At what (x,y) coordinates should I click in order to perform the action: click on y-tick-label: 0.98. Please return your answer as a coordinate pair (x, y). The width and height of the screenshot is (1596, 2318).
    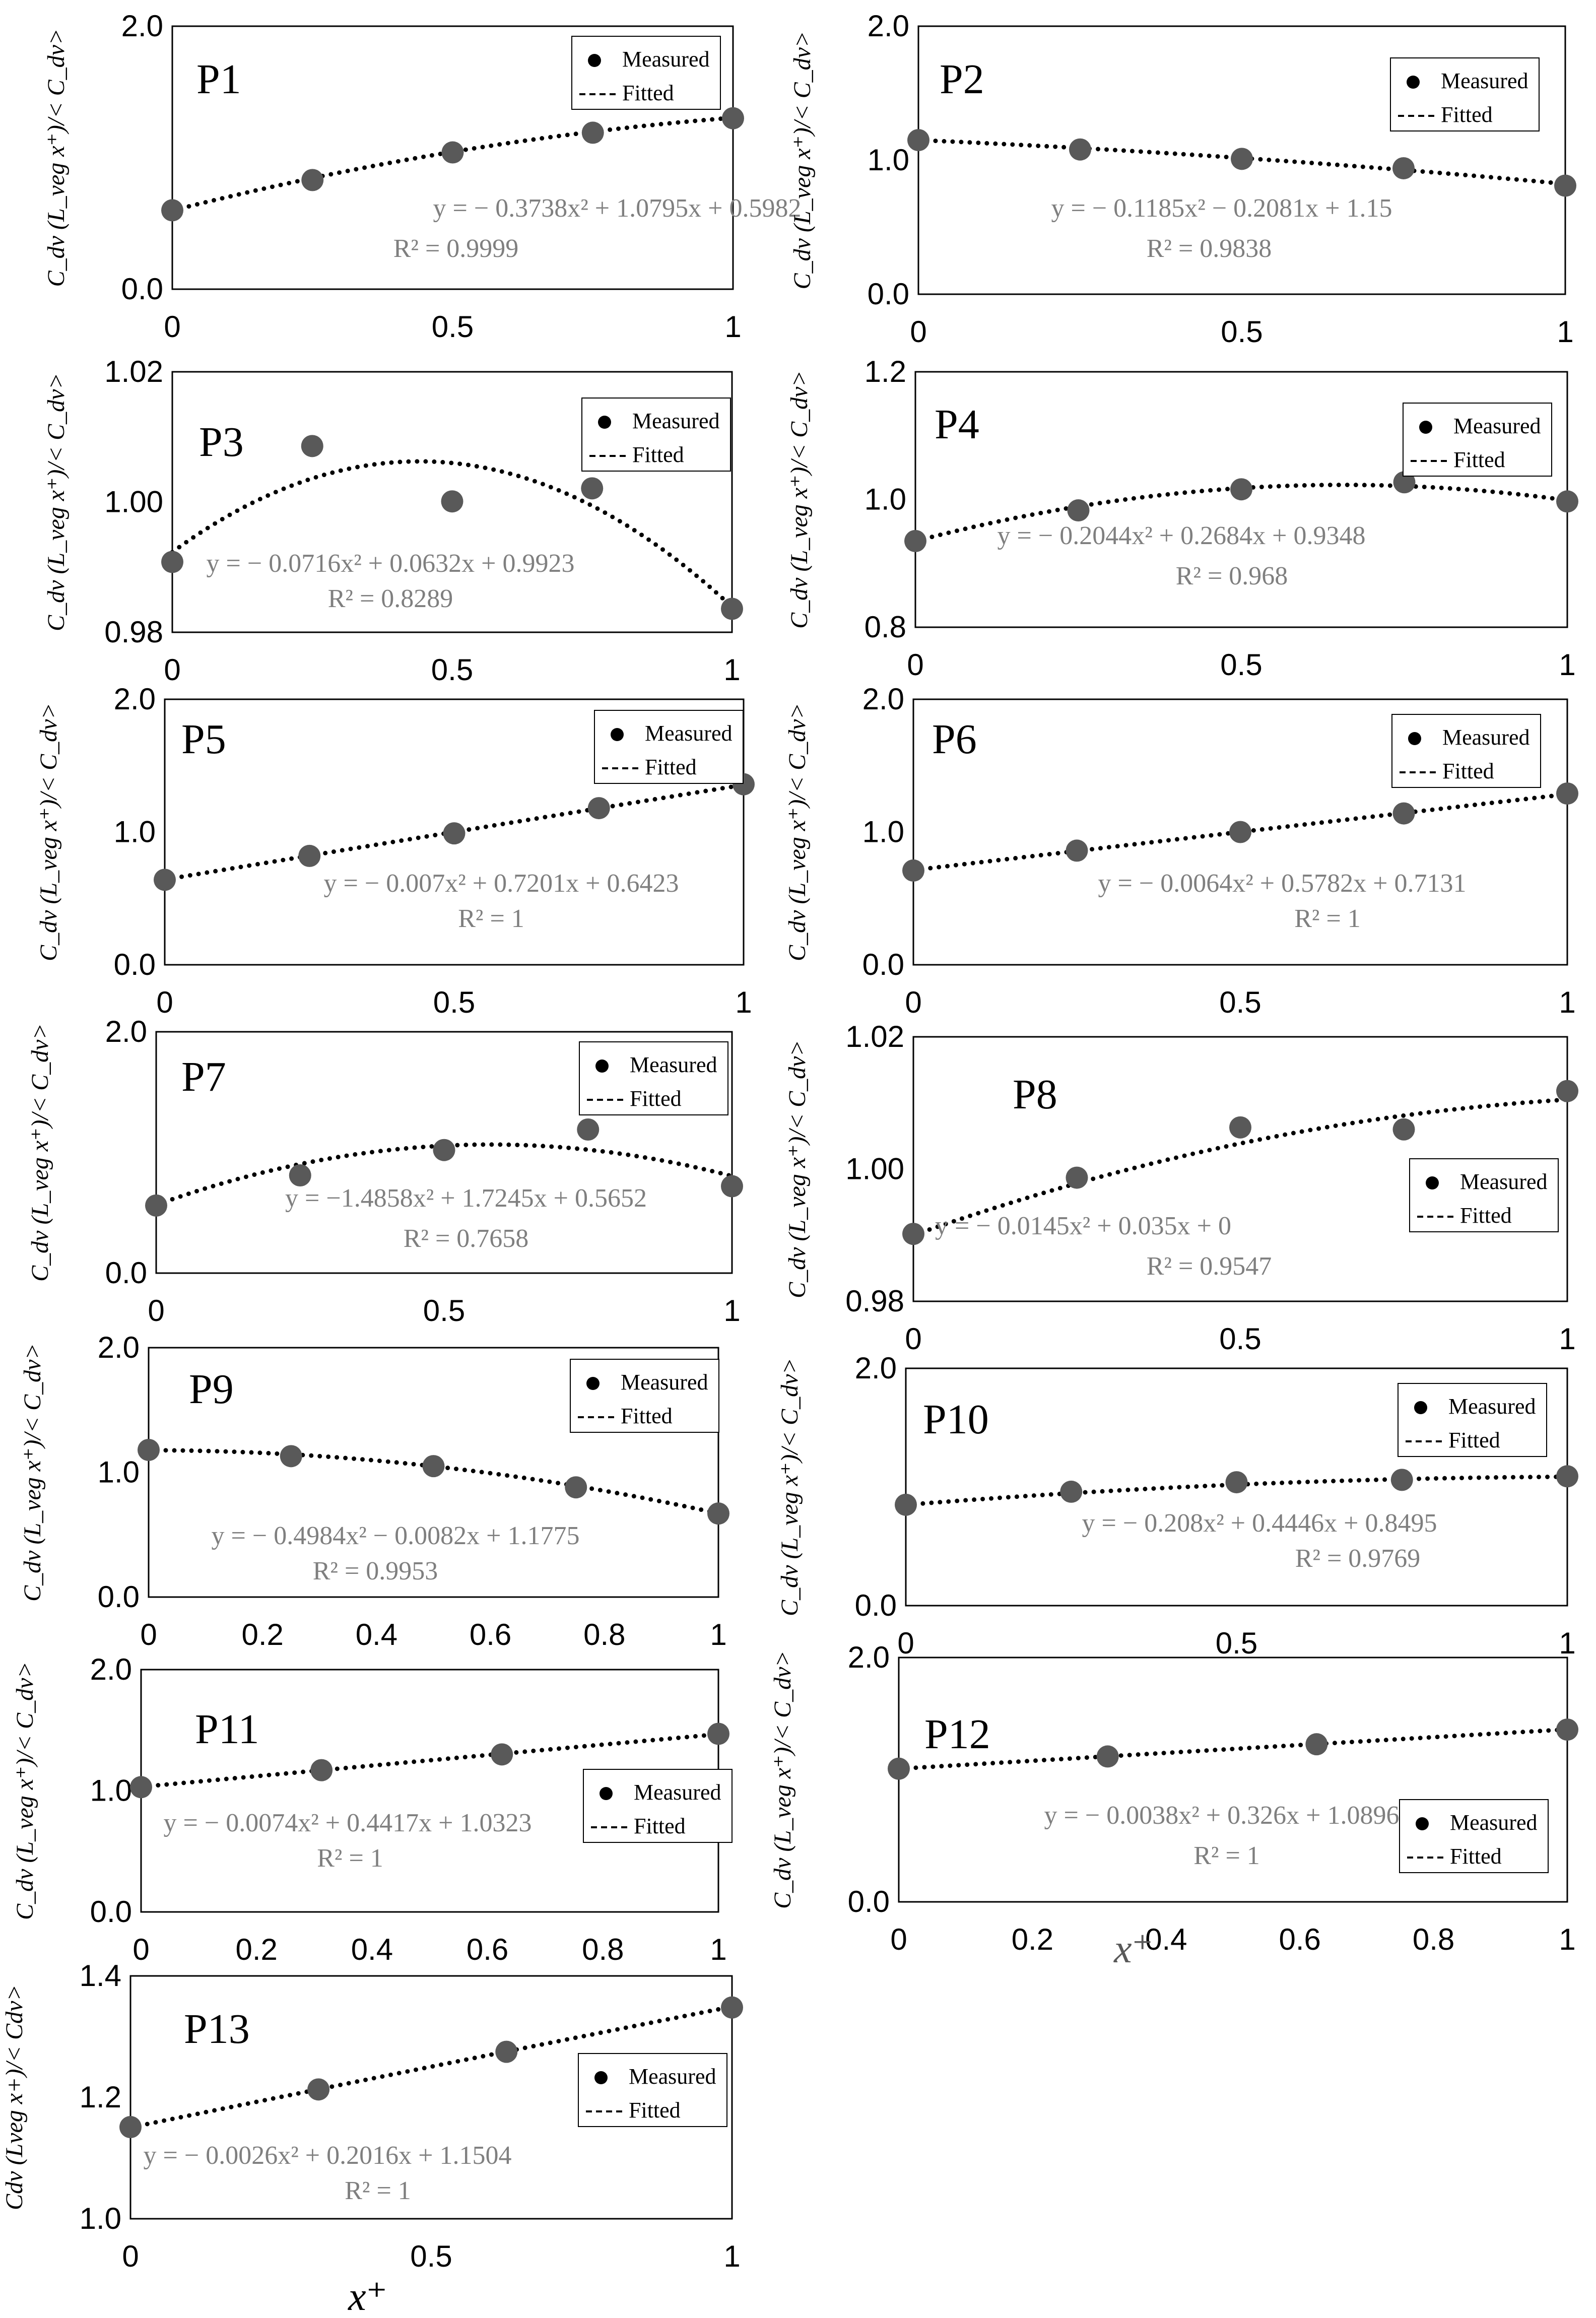
    Looking at the image, I should click on (874, 1301).